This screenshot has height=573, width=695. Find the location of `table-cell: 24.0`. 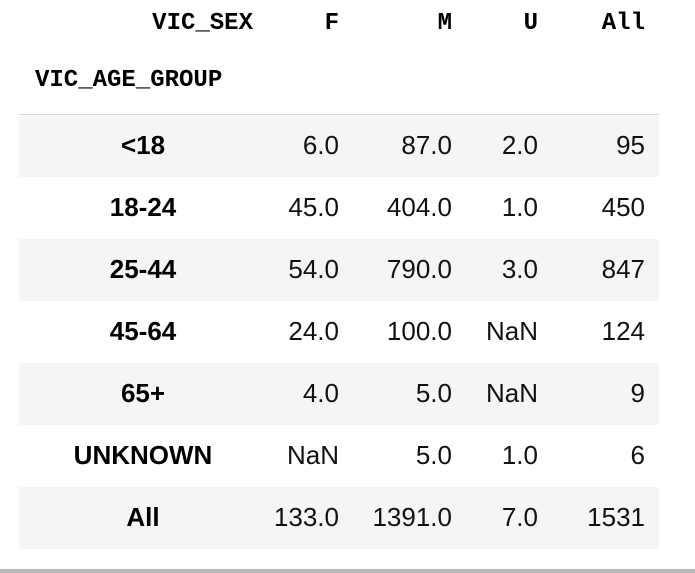

table-cell: 24.0 is located at coordinates (313, 331).